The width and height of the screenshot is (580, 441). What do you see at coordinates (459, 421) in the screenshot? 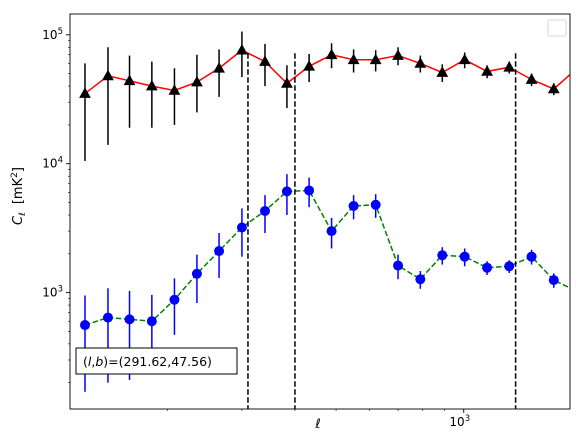
I see `x-tick-label-0: 103` at bounding box center [459, 421].